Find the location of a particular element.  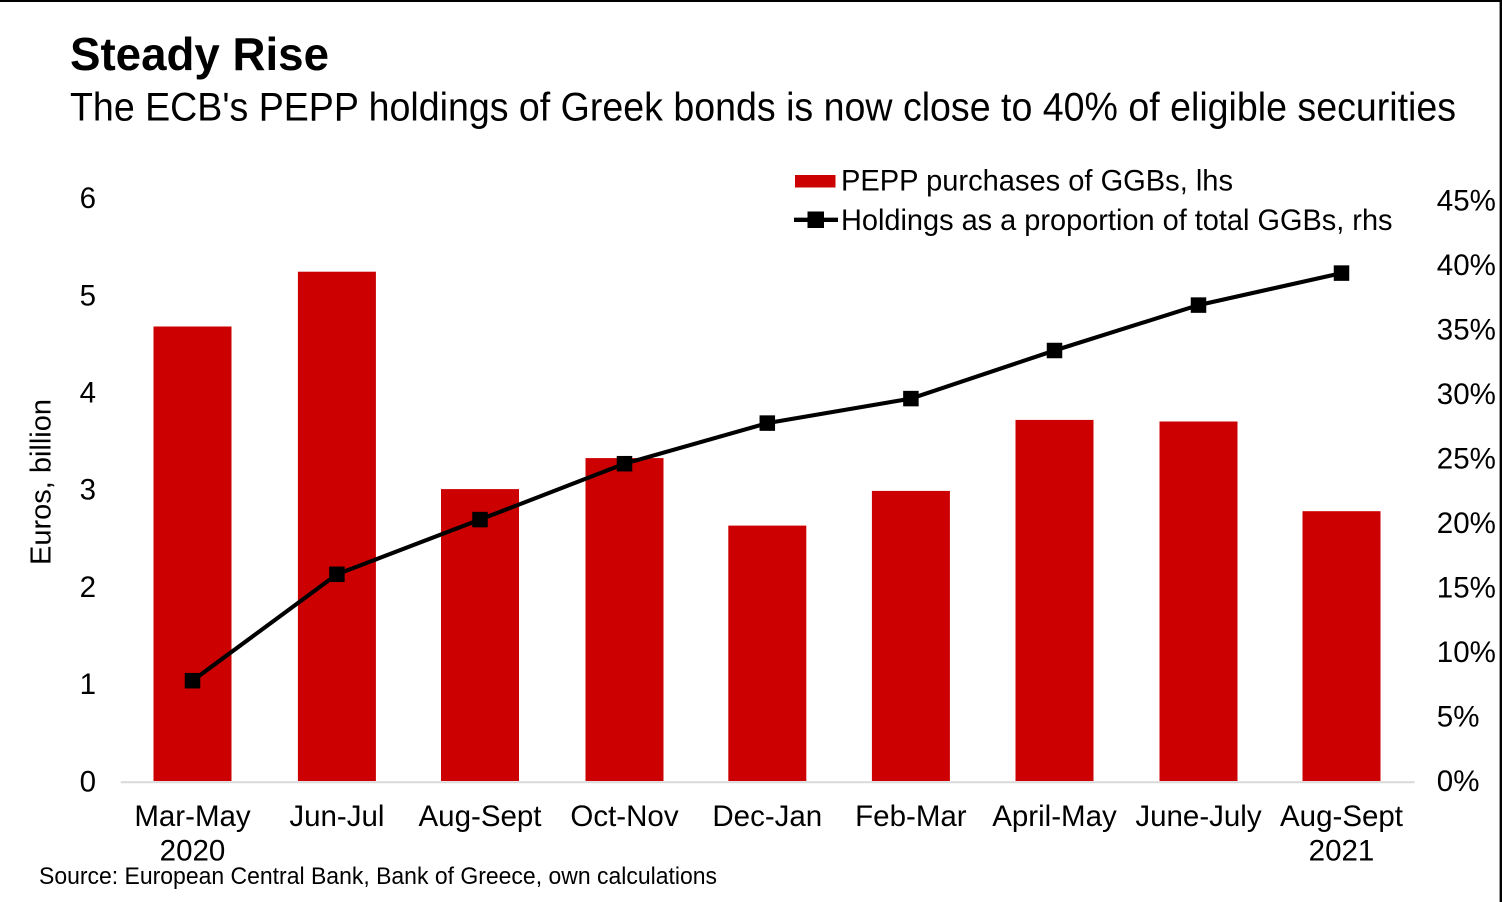

svg-text: Steady Rise is located at coordinates (199, 54).